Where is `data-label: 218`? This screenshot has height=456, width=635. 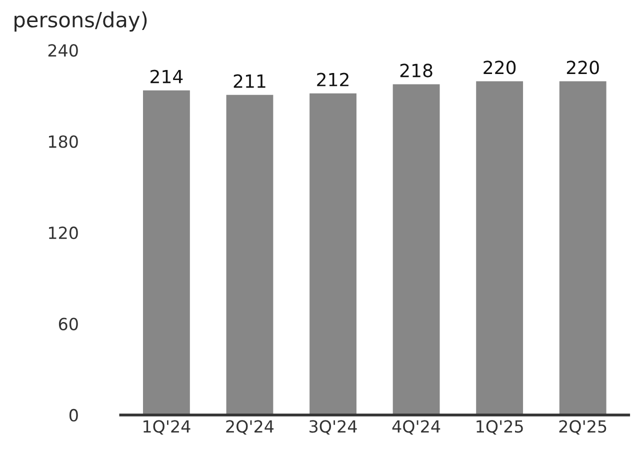 data-label: 218 is located at coordinates (416, 71).